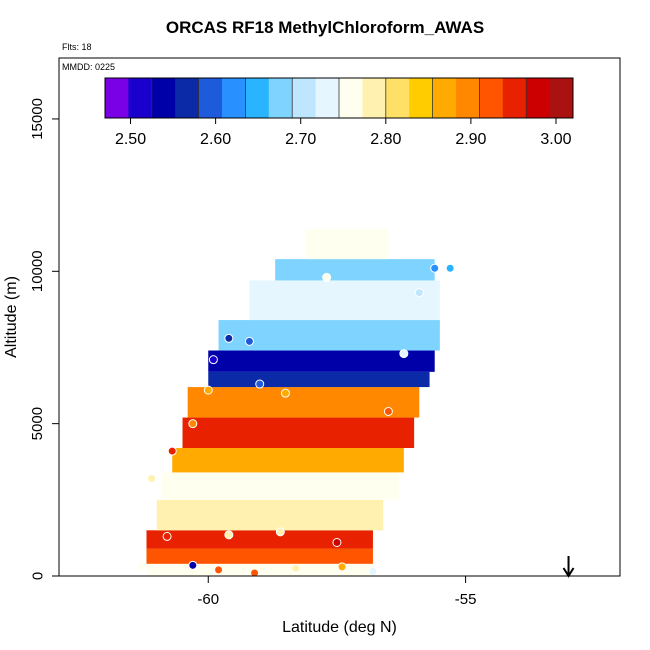 This screenshot has height=650, width=650. What do you see at coordinates (300, 139) in the screenshot?
I see `colorbar-tick-label-2: 2.70` at bounding box center [300, 139].